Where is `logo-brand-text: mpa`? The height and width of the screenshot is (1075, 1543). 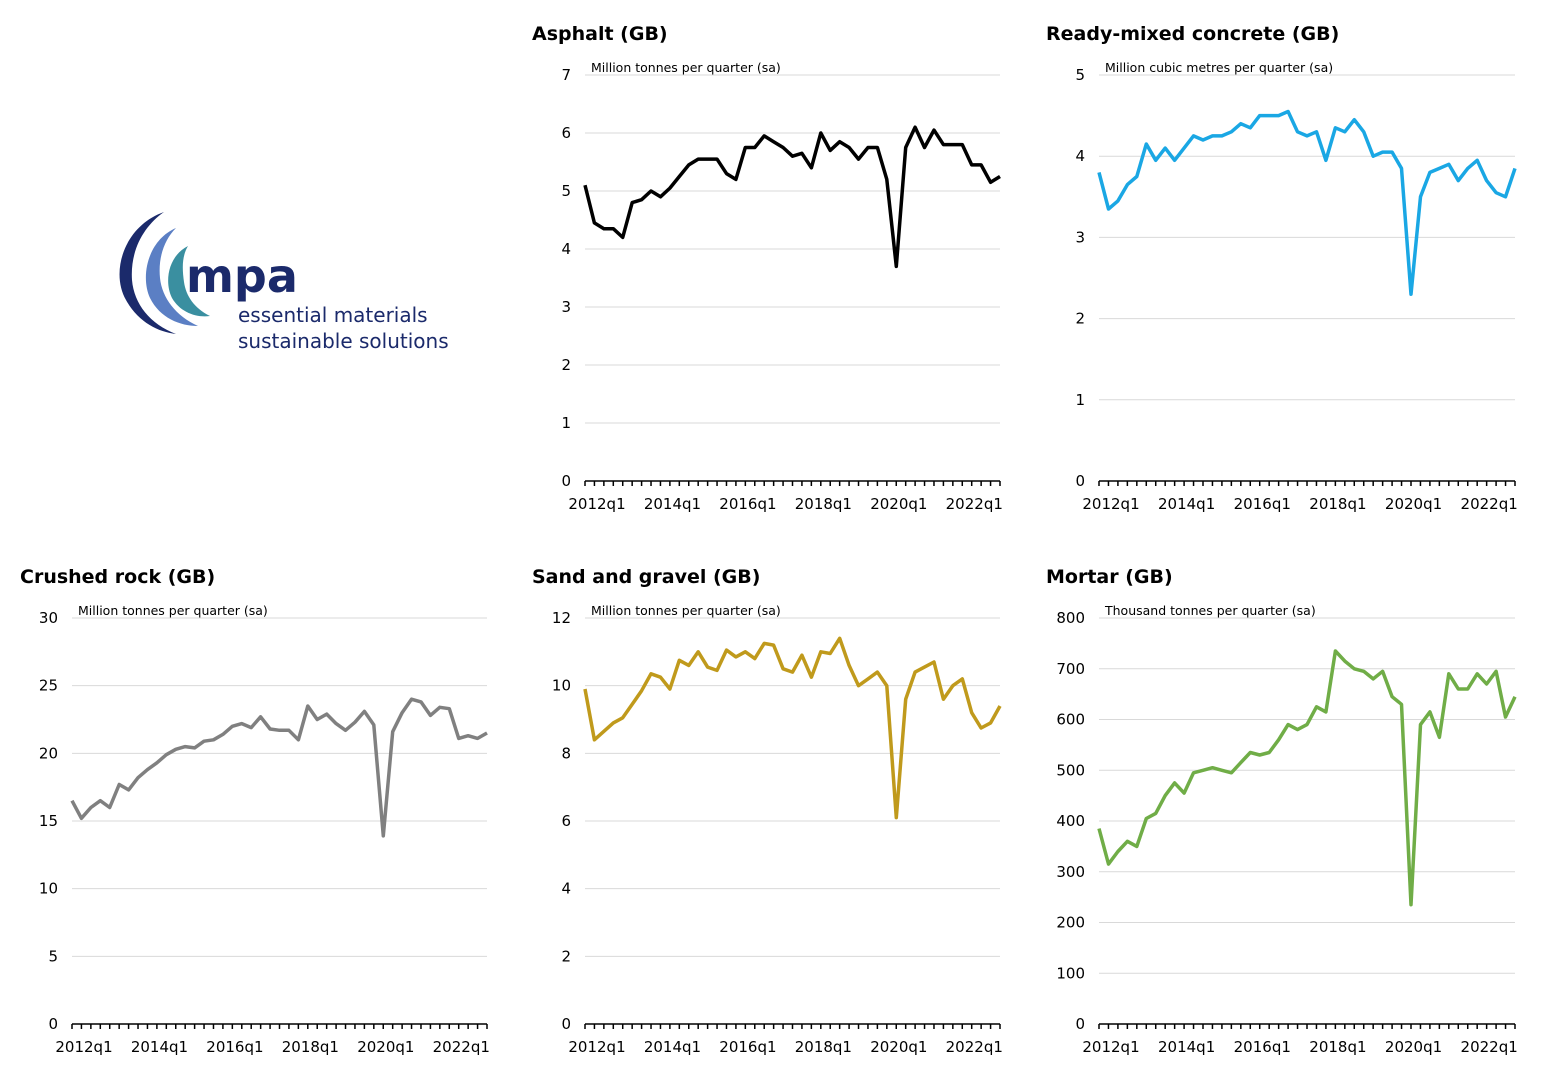 logo-brand-text: mpa is located at coordinates (242, 276).